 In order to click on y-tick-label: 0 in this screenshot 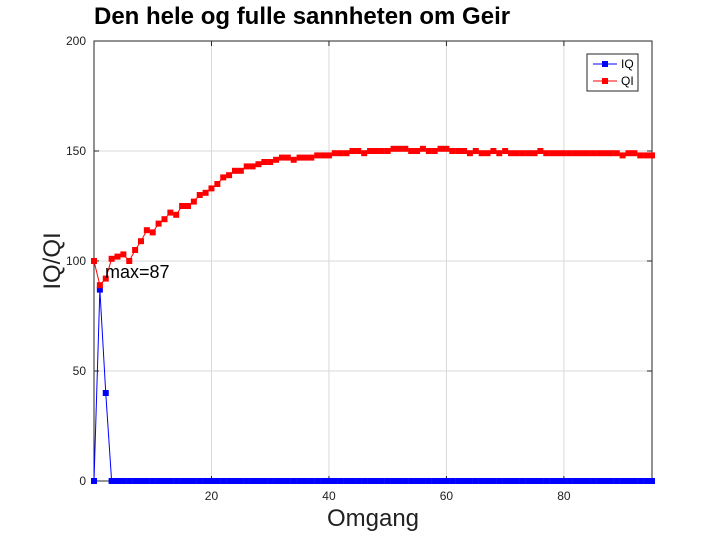, I will do `click(82, 481)`.